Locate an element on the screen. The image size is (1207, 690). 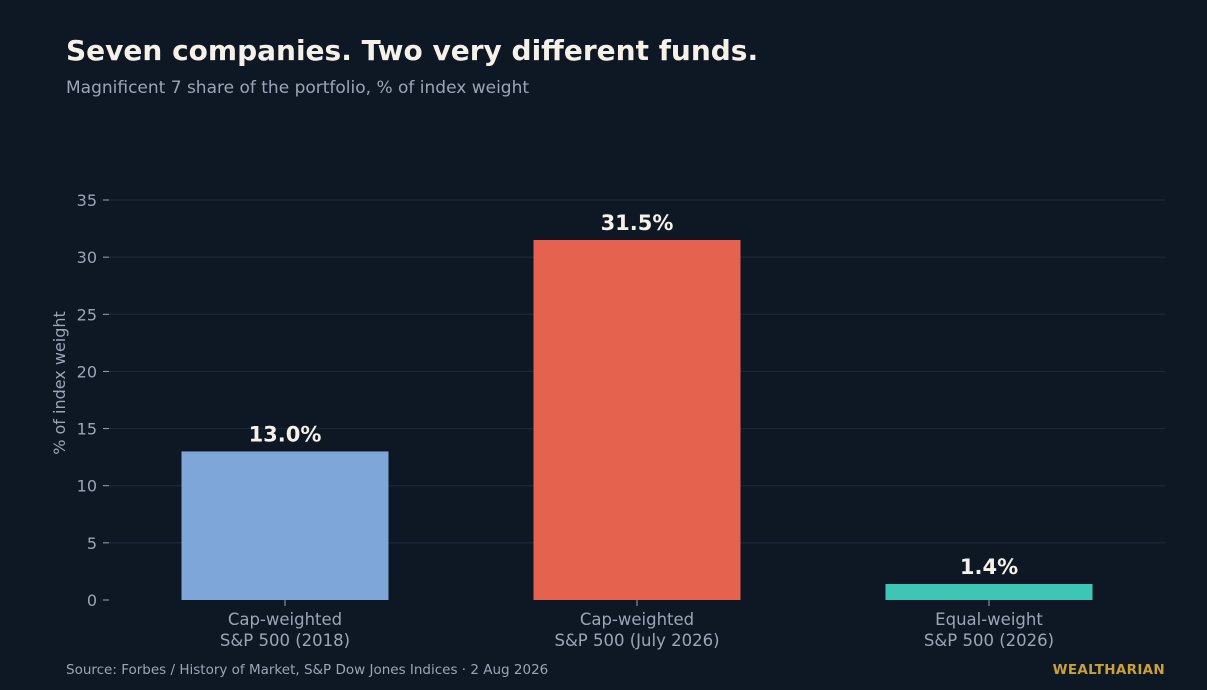
y-tick-label: 0 is located at coordinates (92, 600).